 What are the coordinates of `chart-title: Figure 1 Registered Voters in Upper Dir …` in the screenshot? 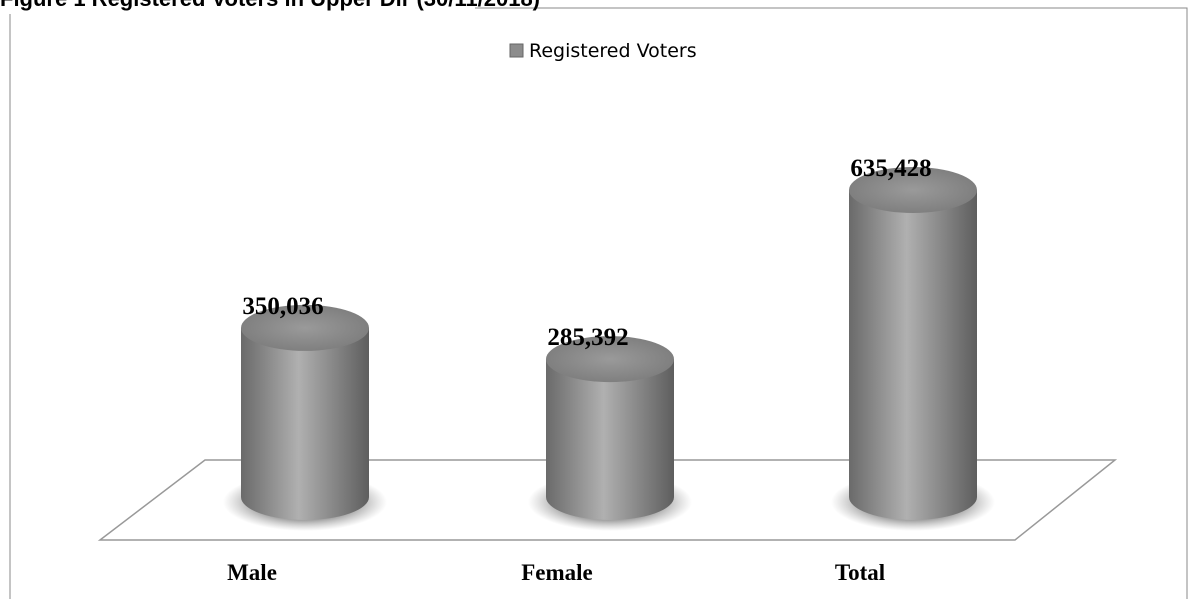 It's located at (270, 5).